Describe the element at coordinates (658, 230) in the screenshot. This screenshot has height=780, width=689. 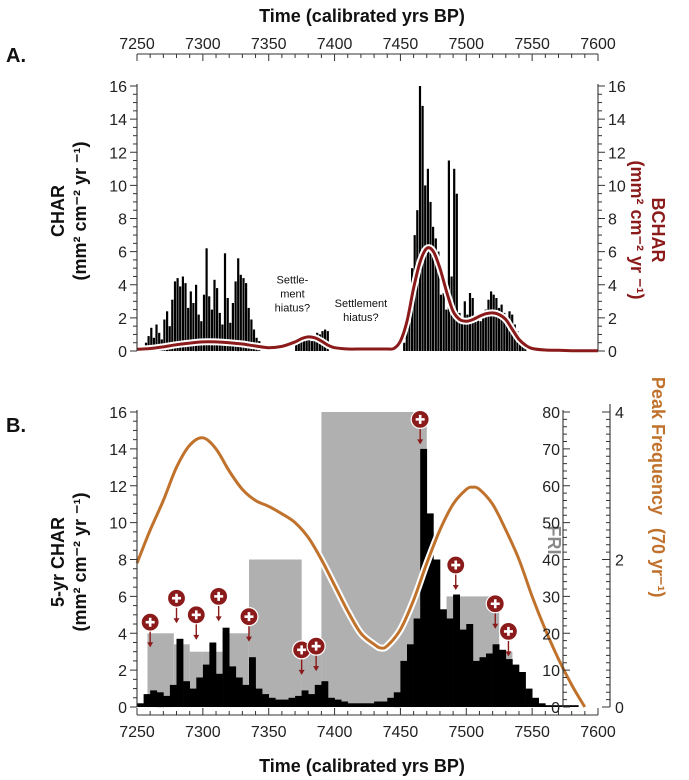
I see `panel-a-right-y-label-line1: BCHAR` at that location.